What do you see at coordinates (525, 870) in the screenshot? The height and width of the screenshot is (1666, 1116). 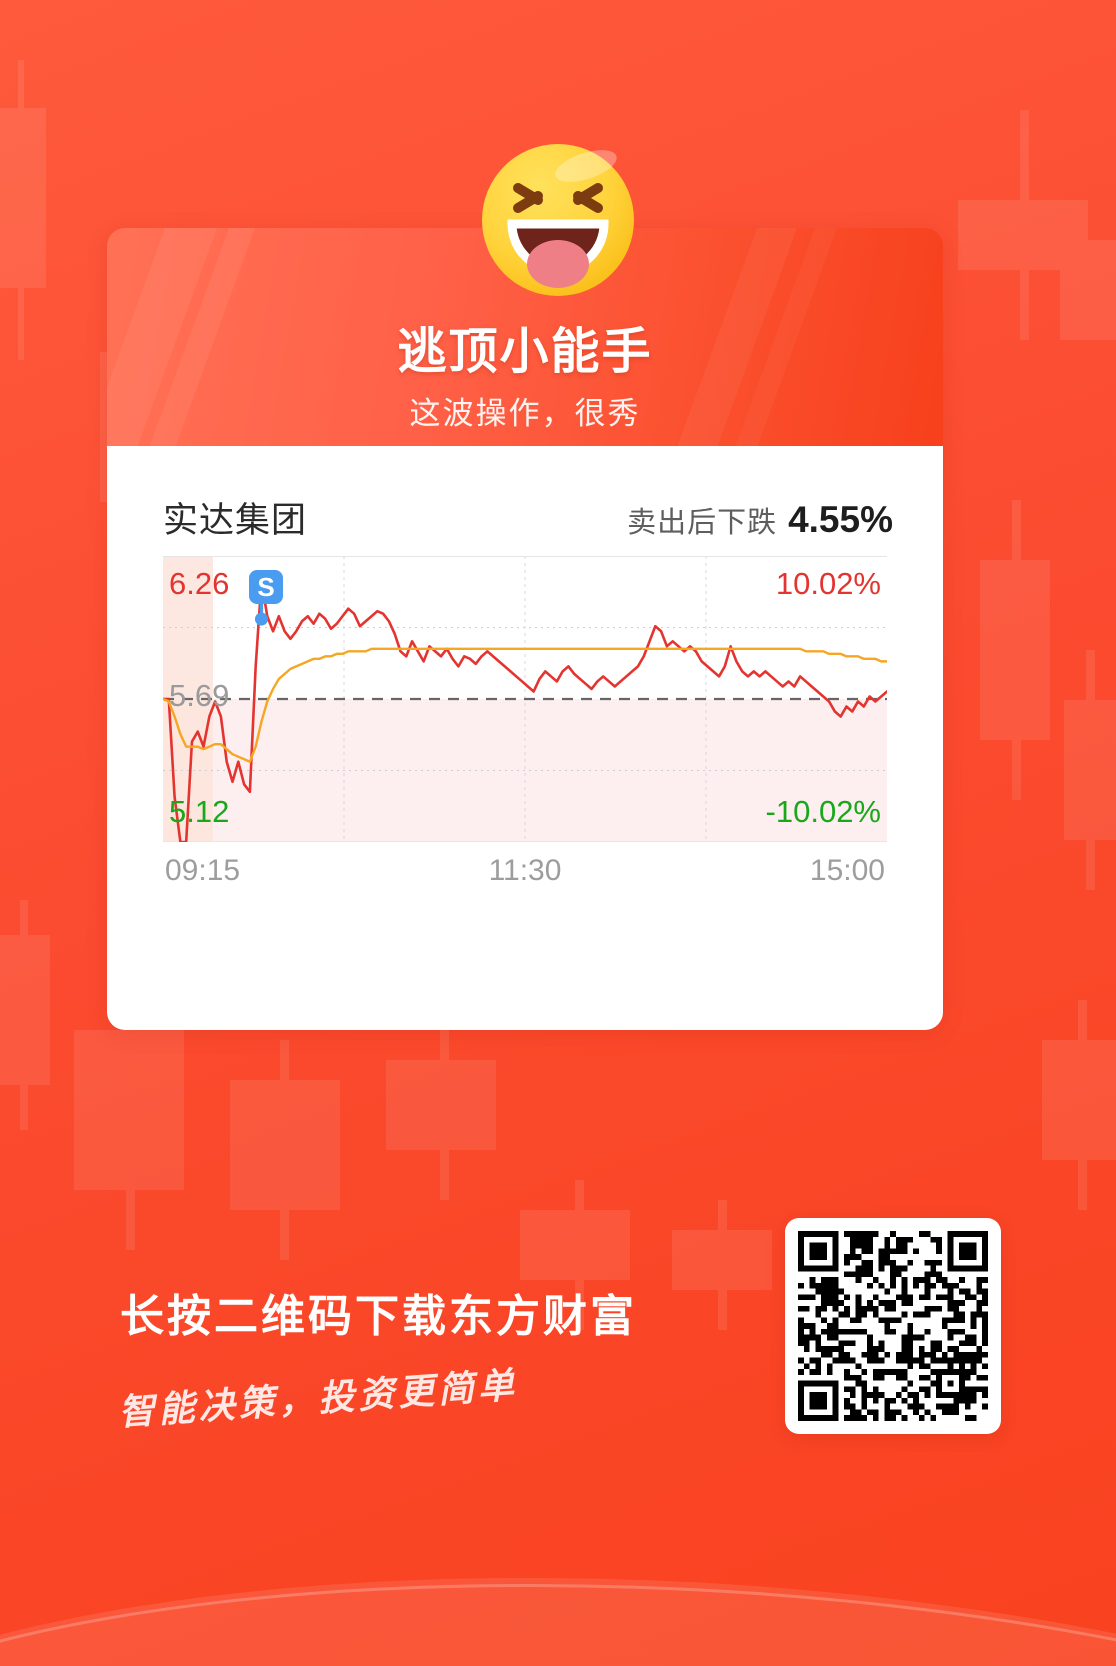 I see `time-label-mid: 11:30` at bounding box center [525, 870].